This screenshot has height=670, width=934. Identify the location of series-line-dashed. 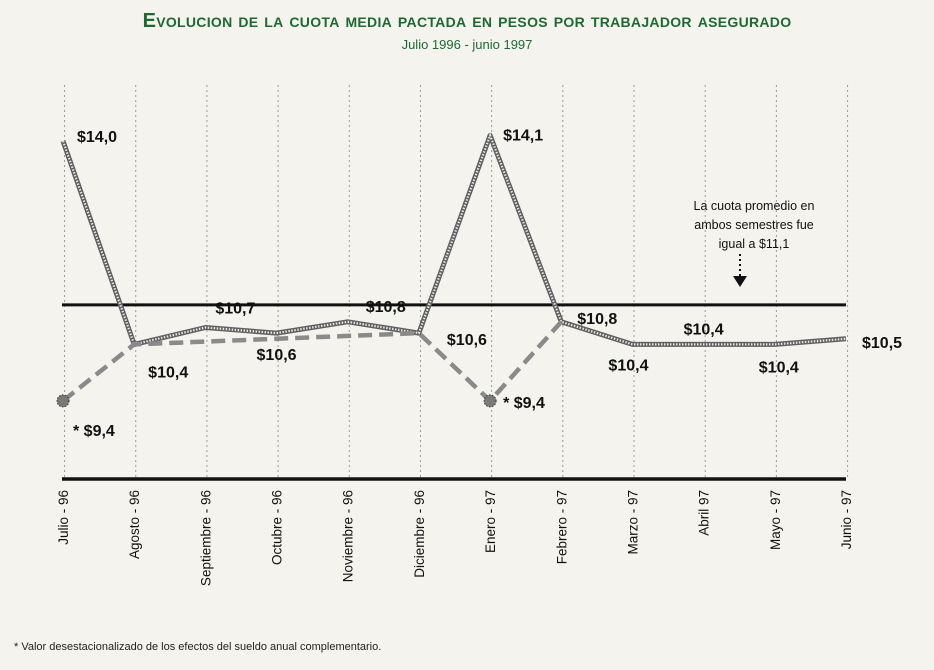
(312, 362).